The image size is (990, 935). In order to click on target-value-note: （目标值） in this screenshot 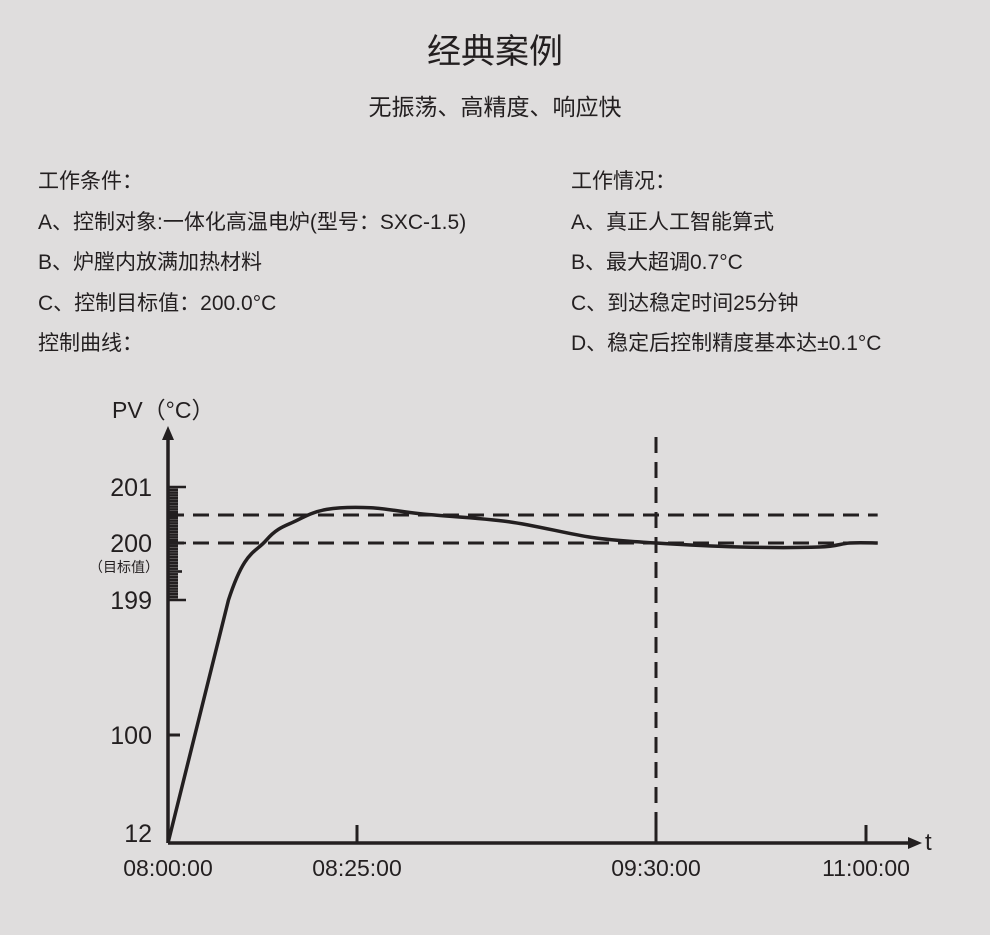, I will do `click(124, 567)`.